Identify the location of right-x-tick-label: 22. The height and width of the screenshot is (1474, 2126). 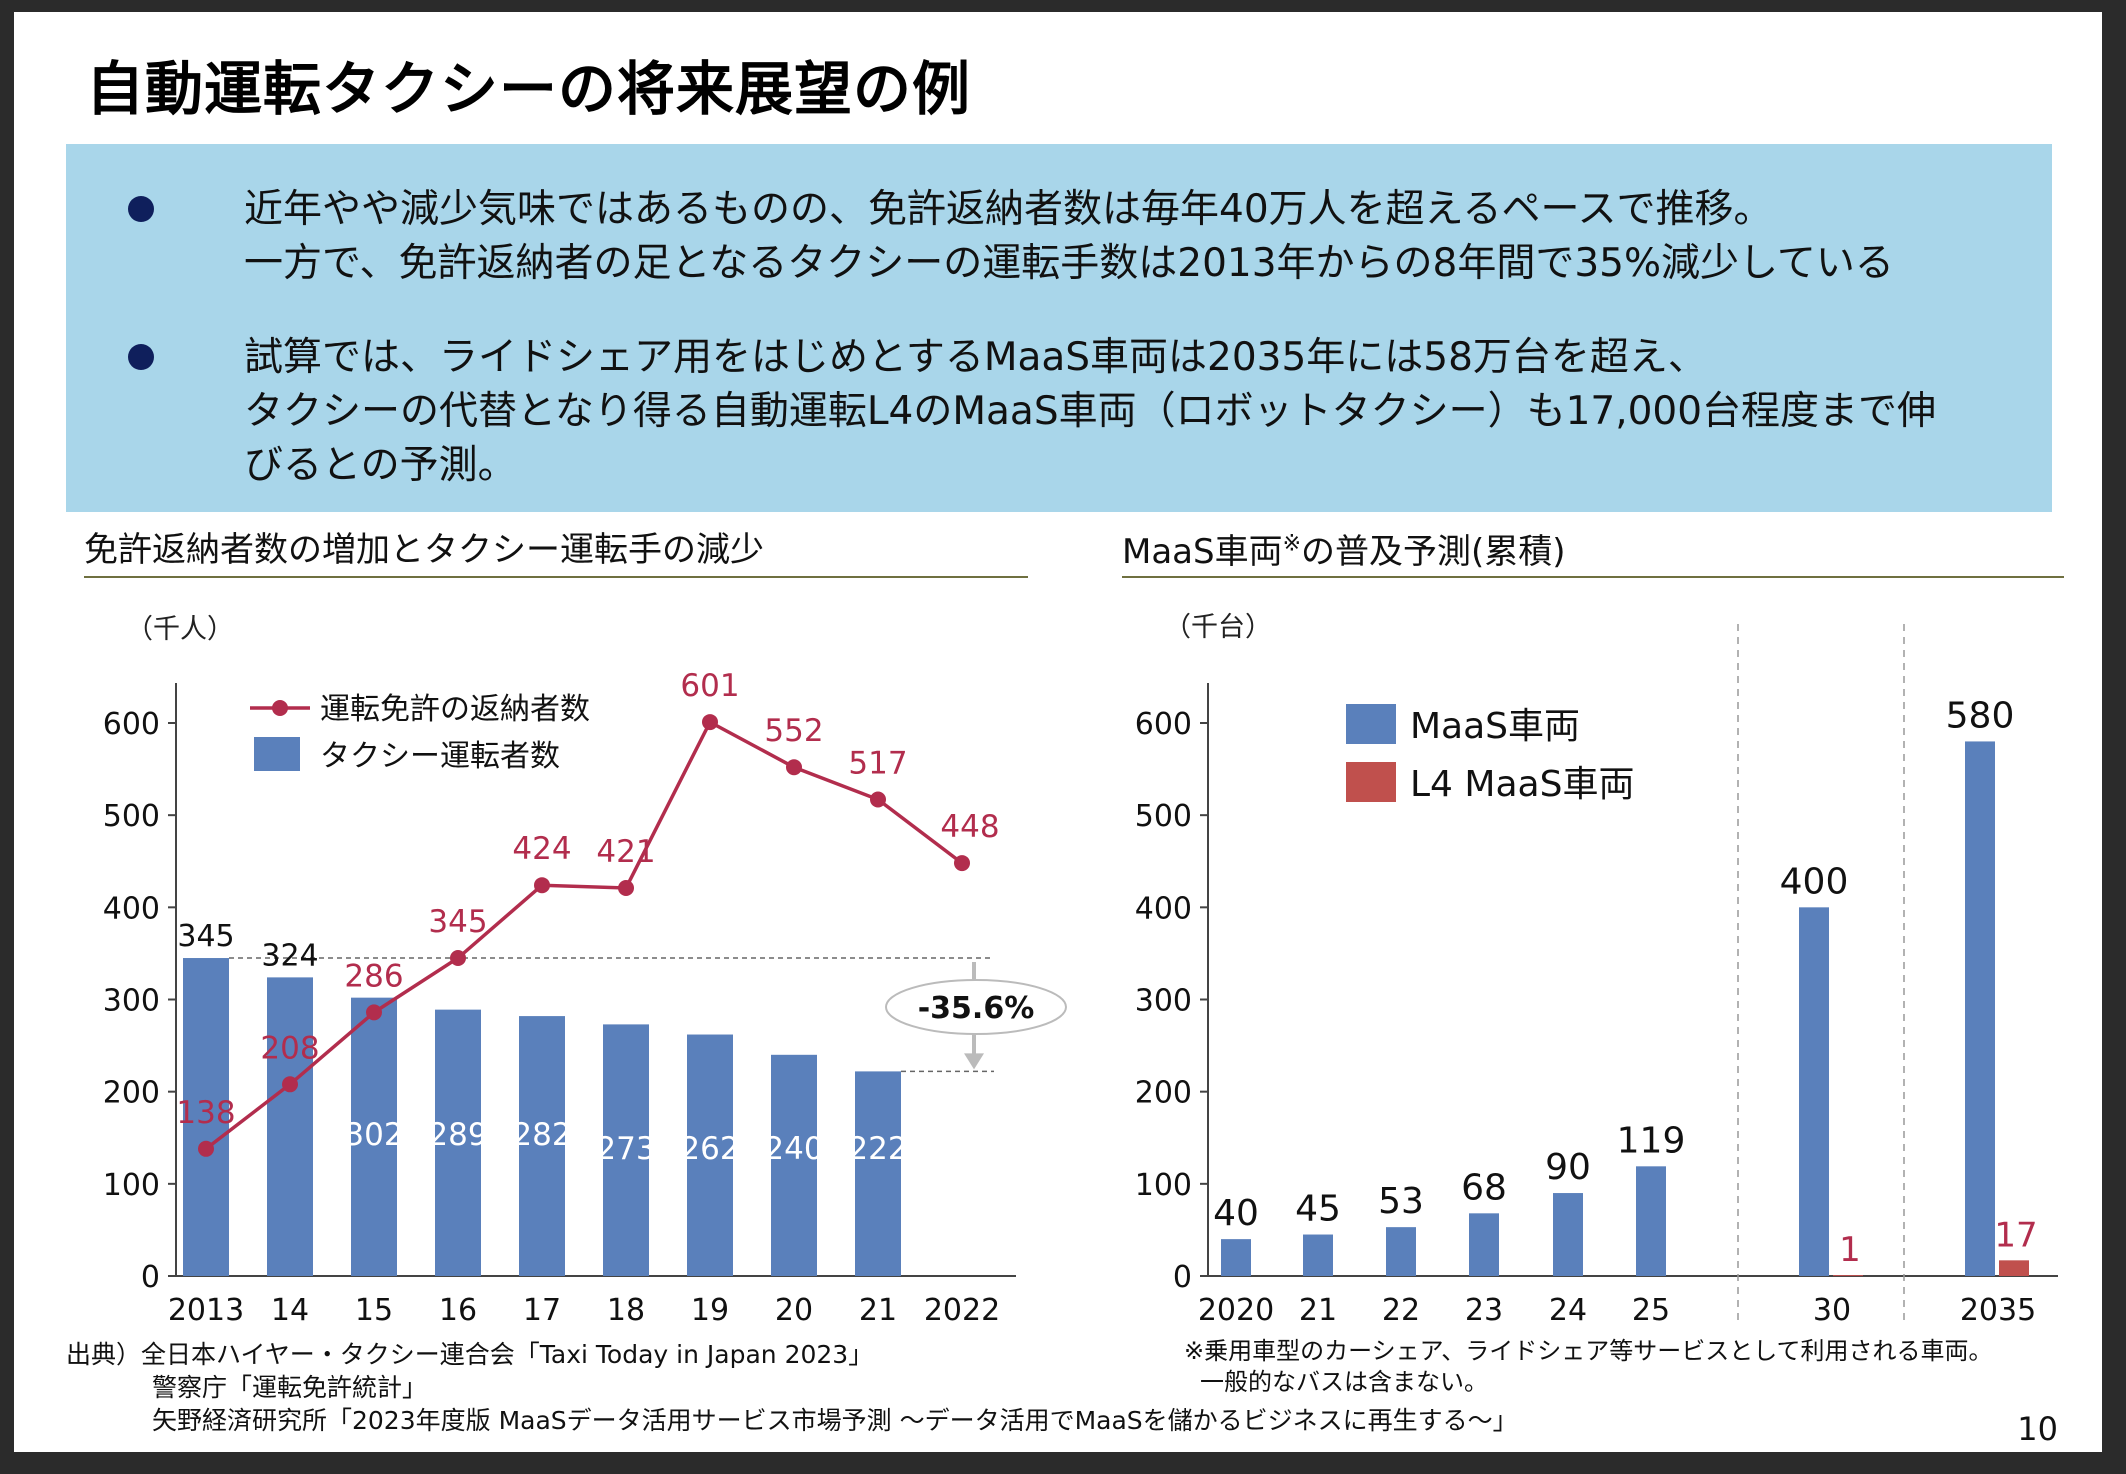
(1401, 1310).